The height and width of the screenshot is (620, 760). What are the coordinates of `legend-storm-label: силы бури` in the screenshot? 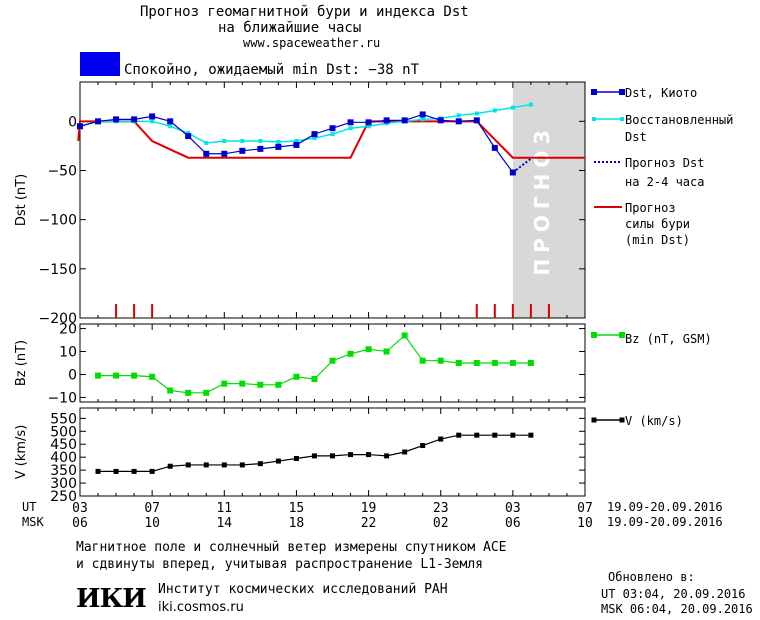 It's located at (657, 224).